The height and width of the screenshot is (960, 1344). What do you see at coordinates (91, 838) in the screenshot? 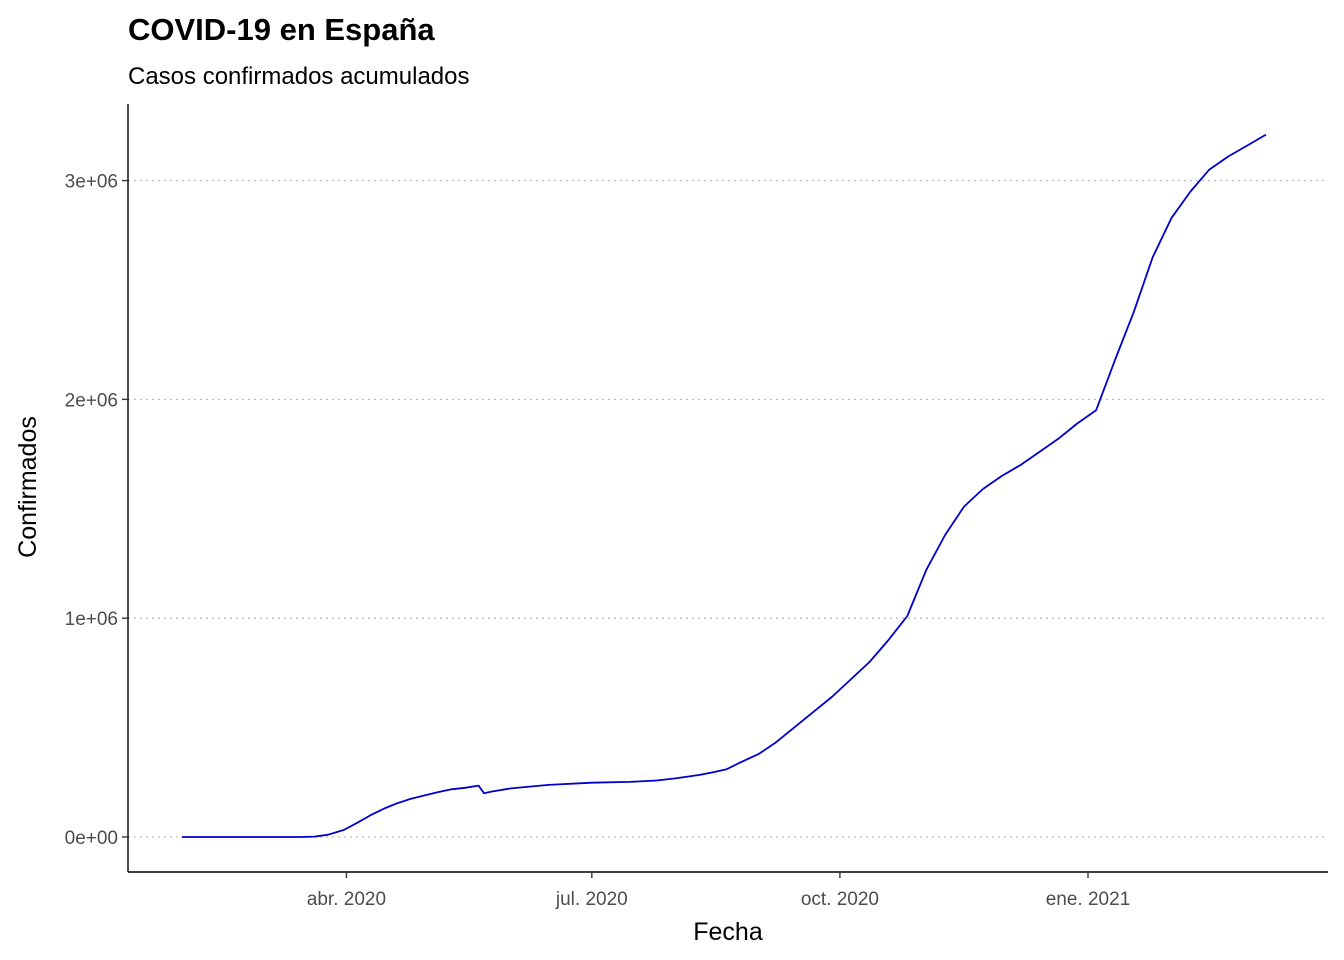
I see `y-tick-label: 0e+00` at bounding box center [91, 838].